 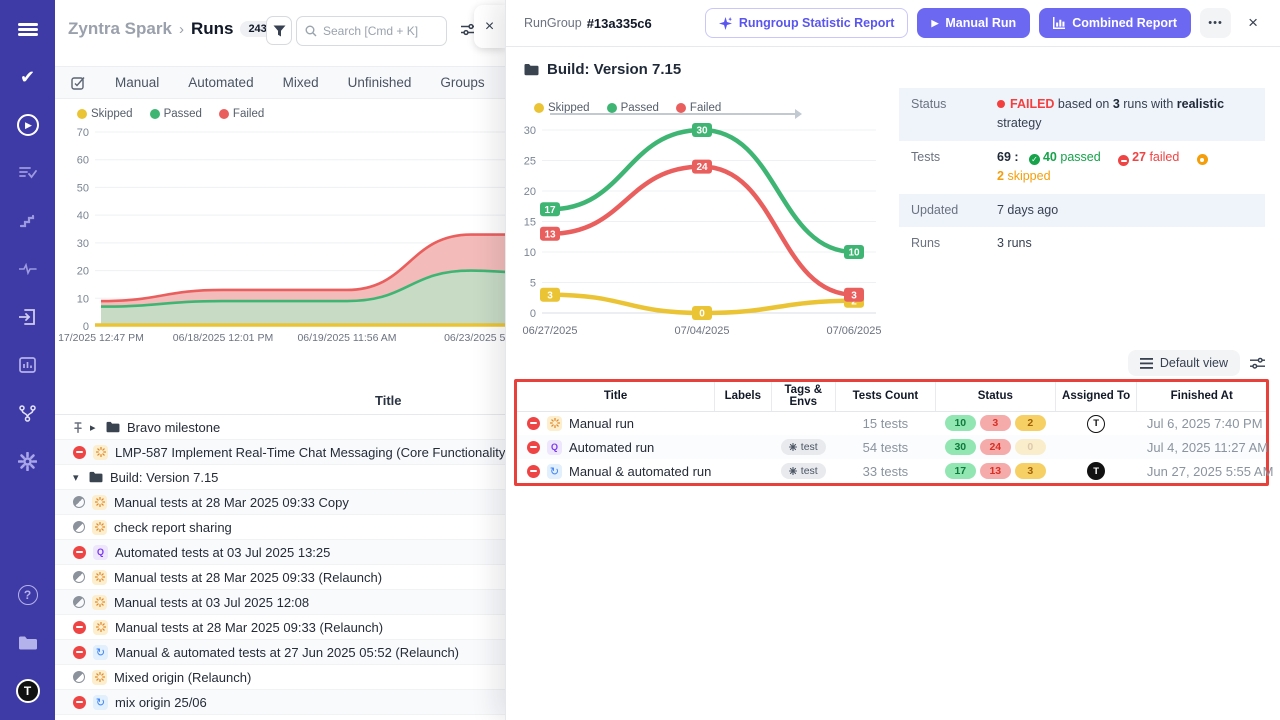 What do you see at coordinates (550, 295) in the screenshot?
I see `svg-text: 3` at bounding box center [550, 295].